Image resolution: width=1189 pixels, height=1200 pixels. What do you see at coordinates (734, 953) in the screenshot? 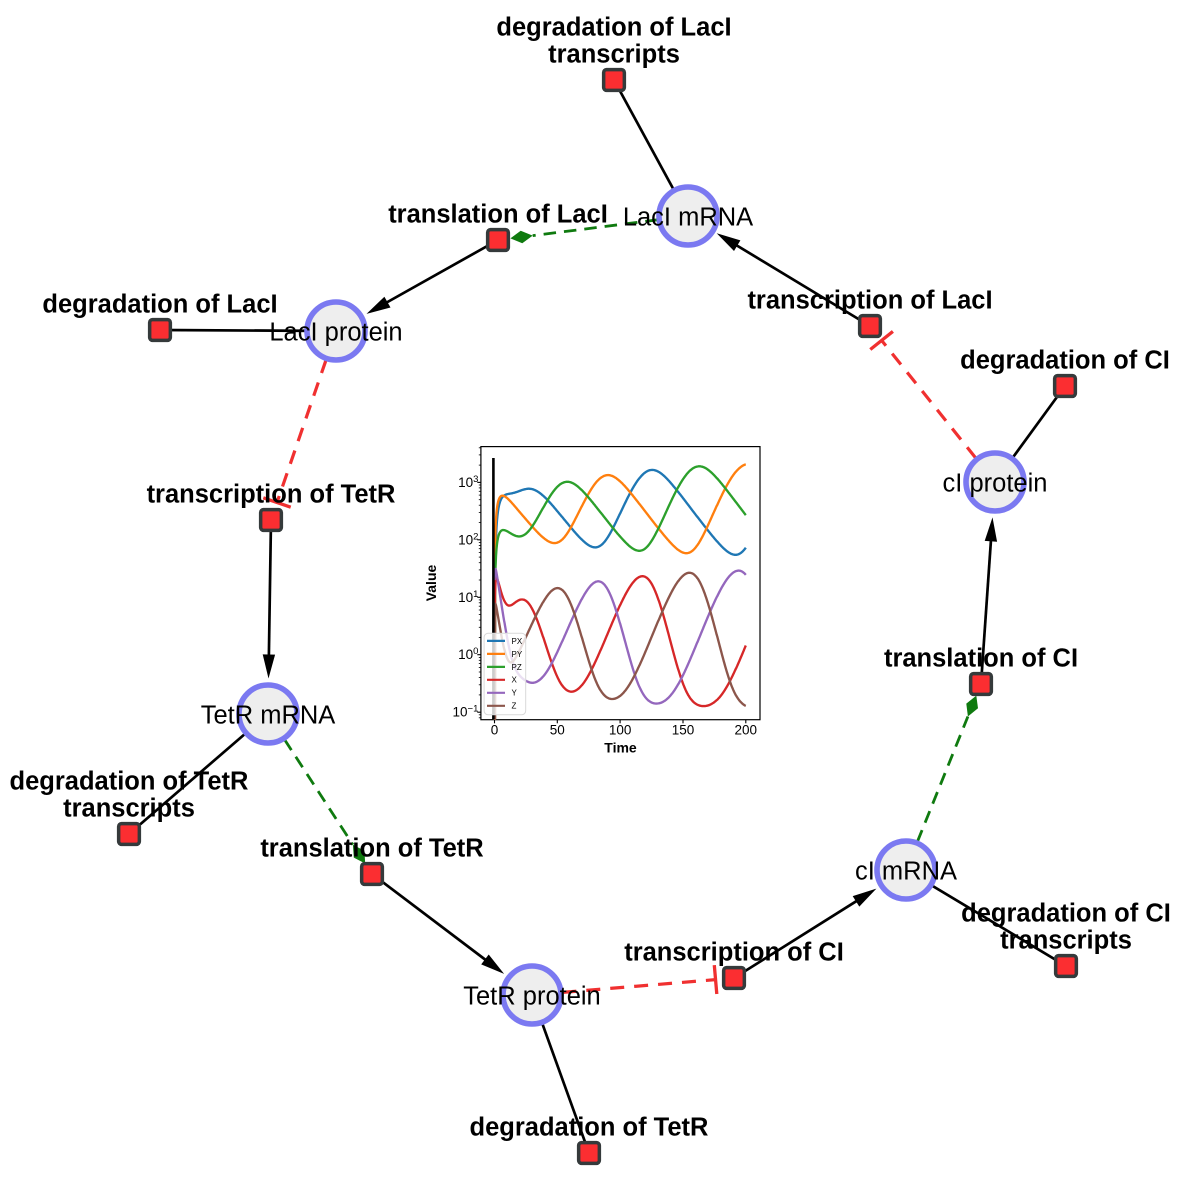
I see `svg-text: transcription of CI` at bounding box center [734, 953].